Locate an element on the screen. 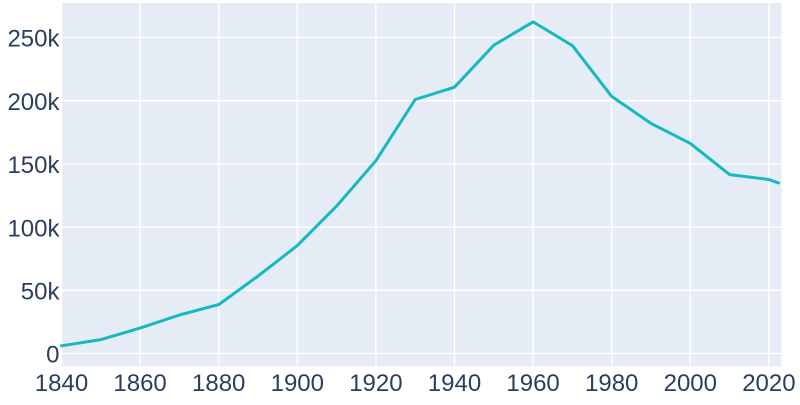  svg-text: 1840 is located at coordinates (61, 383).